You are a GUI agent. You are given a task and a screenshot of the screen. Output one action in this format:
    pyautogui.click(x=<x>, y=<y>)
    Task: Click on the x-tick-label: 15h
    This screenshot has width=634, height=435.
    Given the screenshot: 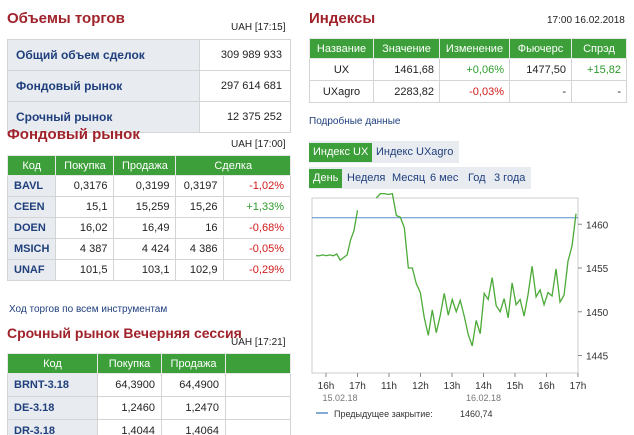 What is the action you would take?
    pyautogui.click(x=515, y=386)
    